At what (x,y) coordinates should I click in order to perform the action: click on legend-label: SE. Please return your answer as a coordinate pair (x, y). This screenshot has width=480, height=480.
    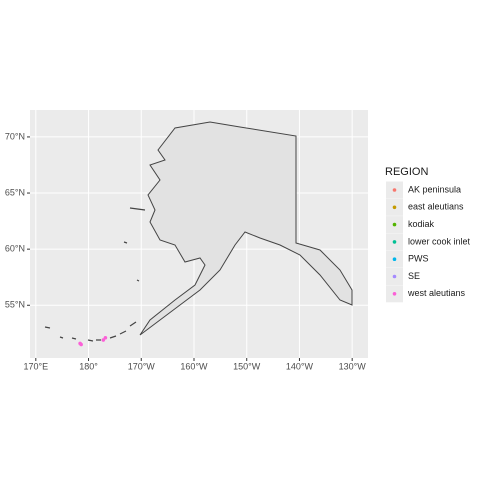
    Looking at the image, I should click on (414, 276).